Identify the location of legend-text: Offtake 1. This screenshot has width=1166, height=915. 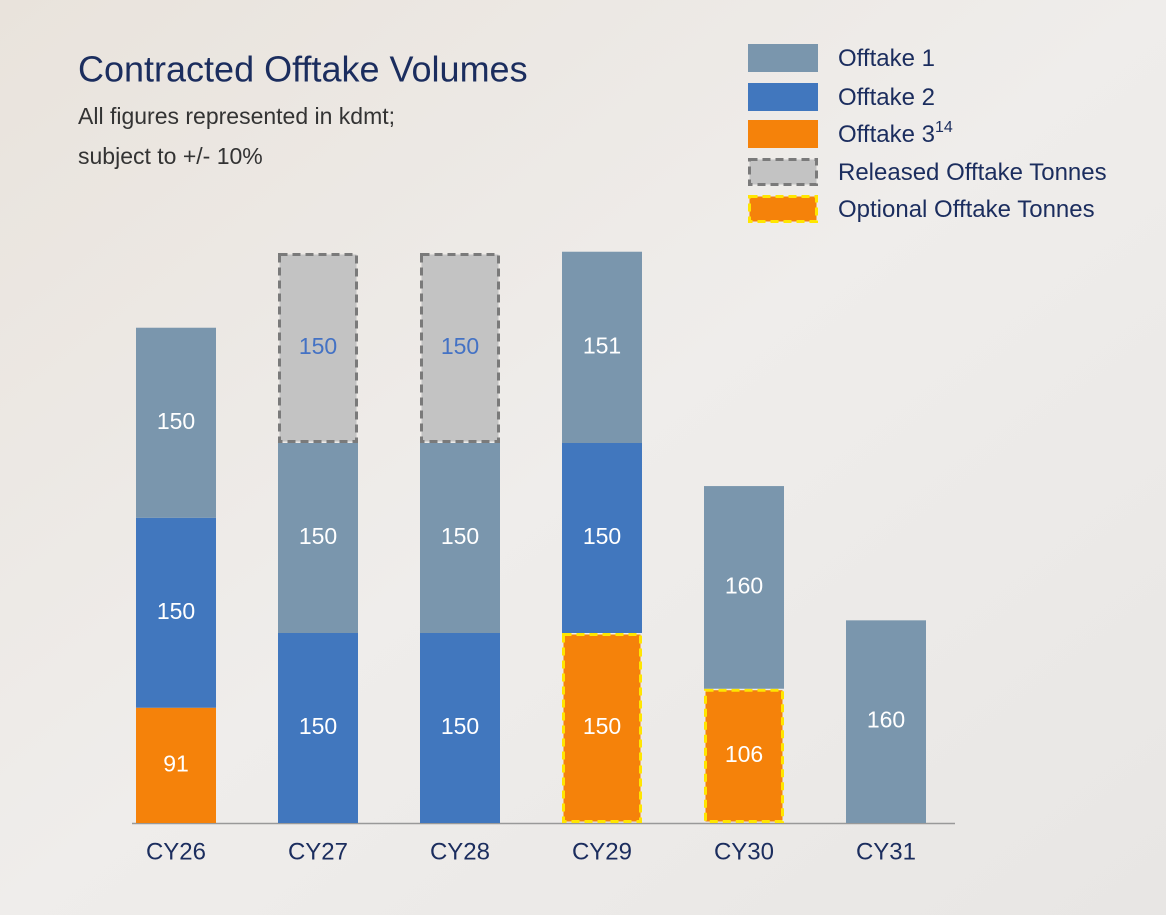
(886, 58).